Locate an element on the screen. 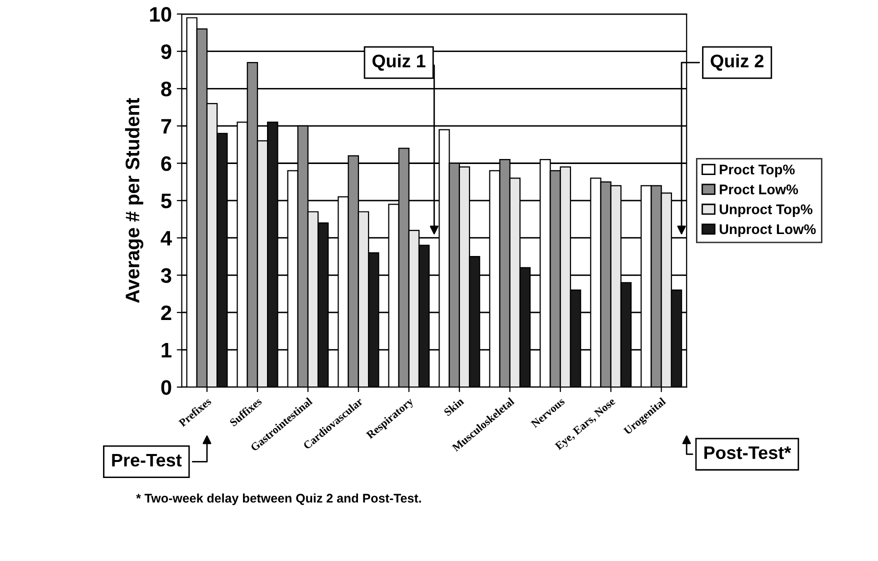 The height and width of the screenshot is (561, 878). y-tick-label: 5 is located at coordinates (166, 201).